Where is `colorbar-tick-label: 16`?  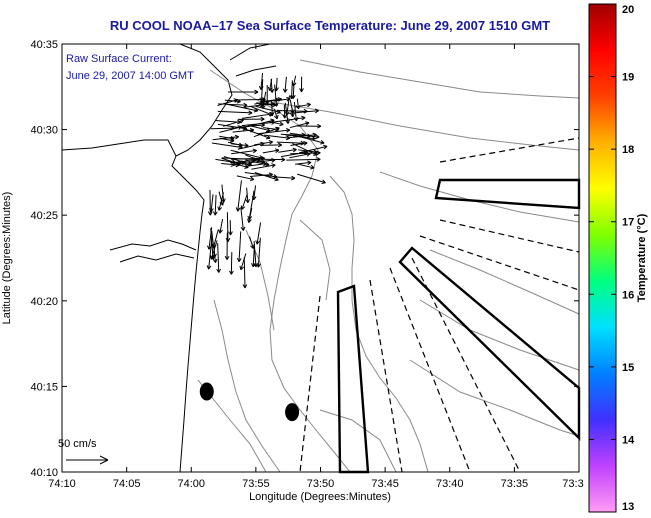 colorbar-tick-label: 16 is located at coordinates (628, 295).